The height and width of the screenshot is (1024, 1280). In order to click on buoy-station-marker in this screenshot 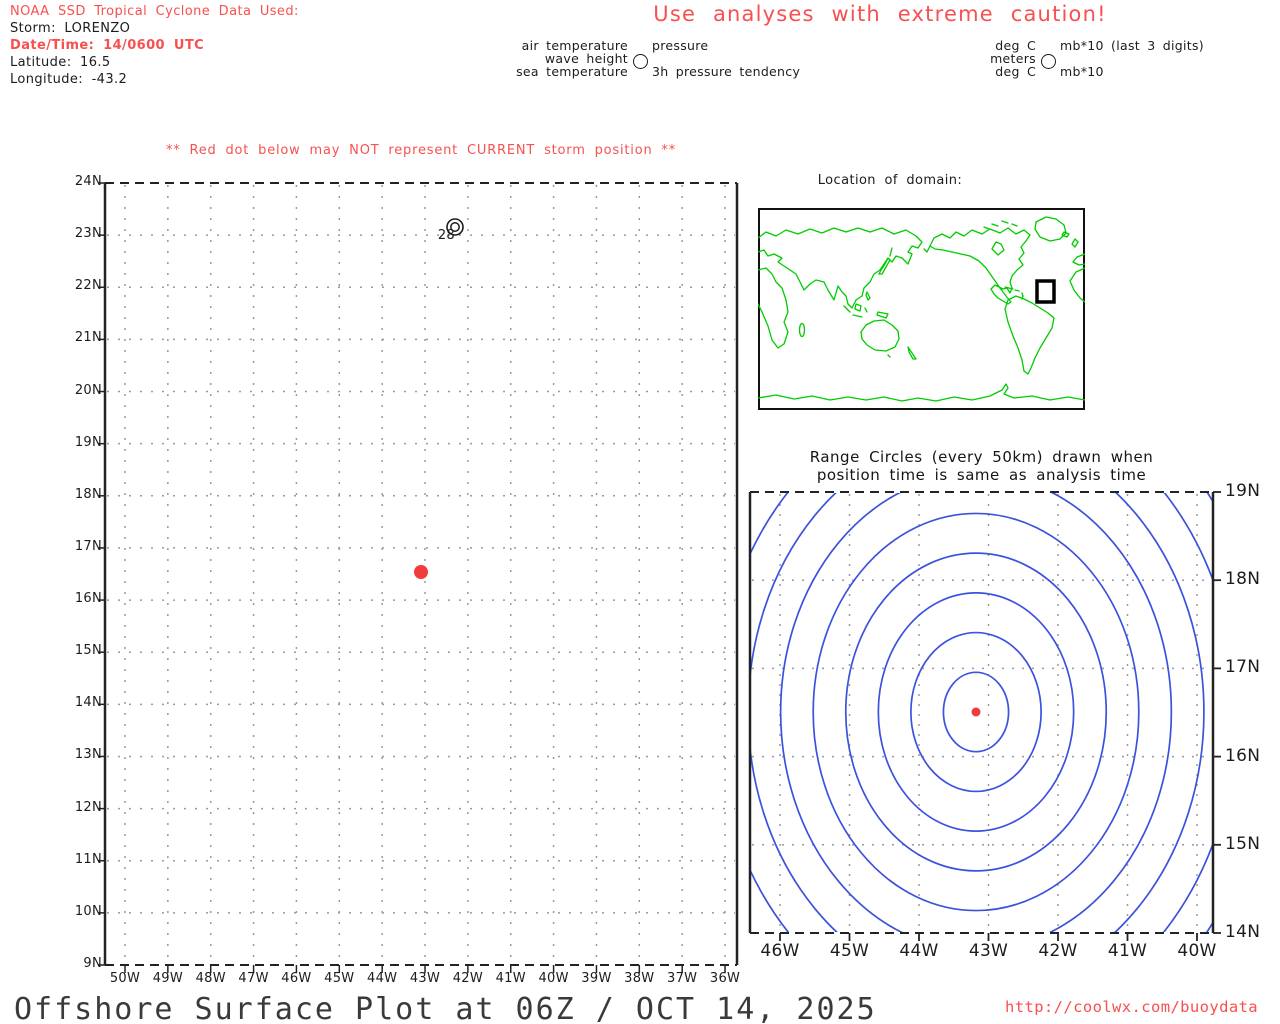, I will do `click(455, 227)`.